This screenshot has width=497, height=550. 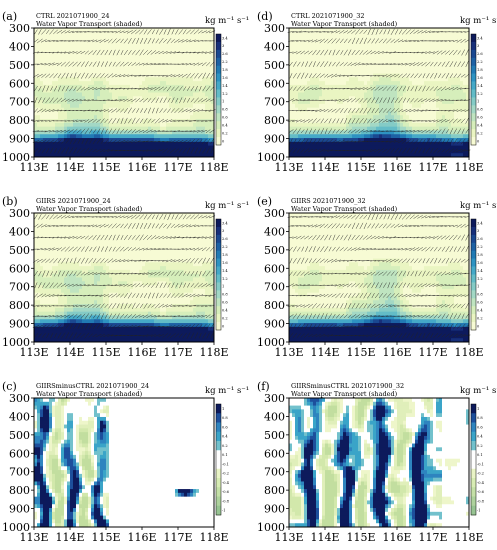 I want to click on colorbar-tick-label: 3.4, so click(x=225, y=38).